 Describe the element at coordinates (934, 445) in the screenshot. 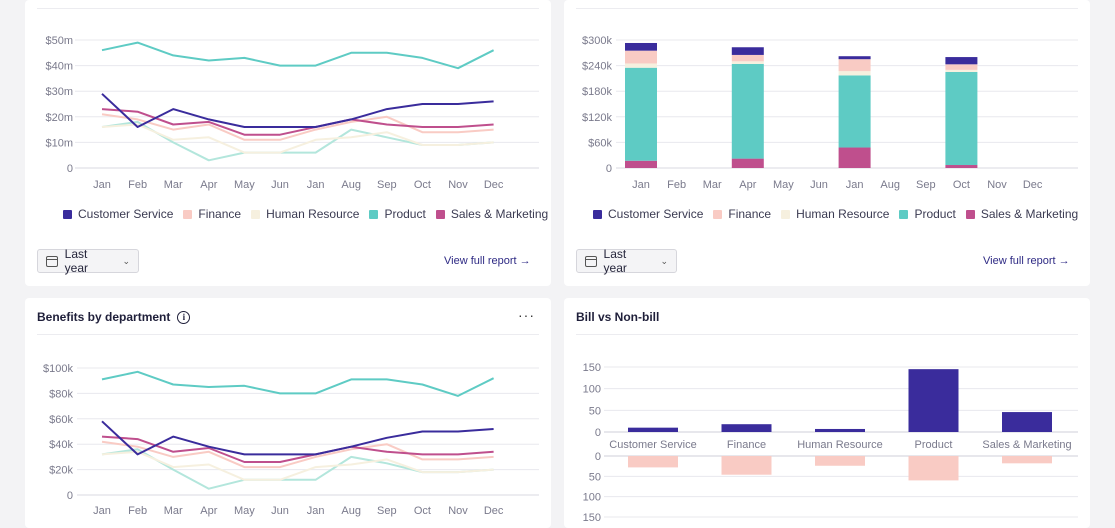

I see `x-category-label: Product` at that location.